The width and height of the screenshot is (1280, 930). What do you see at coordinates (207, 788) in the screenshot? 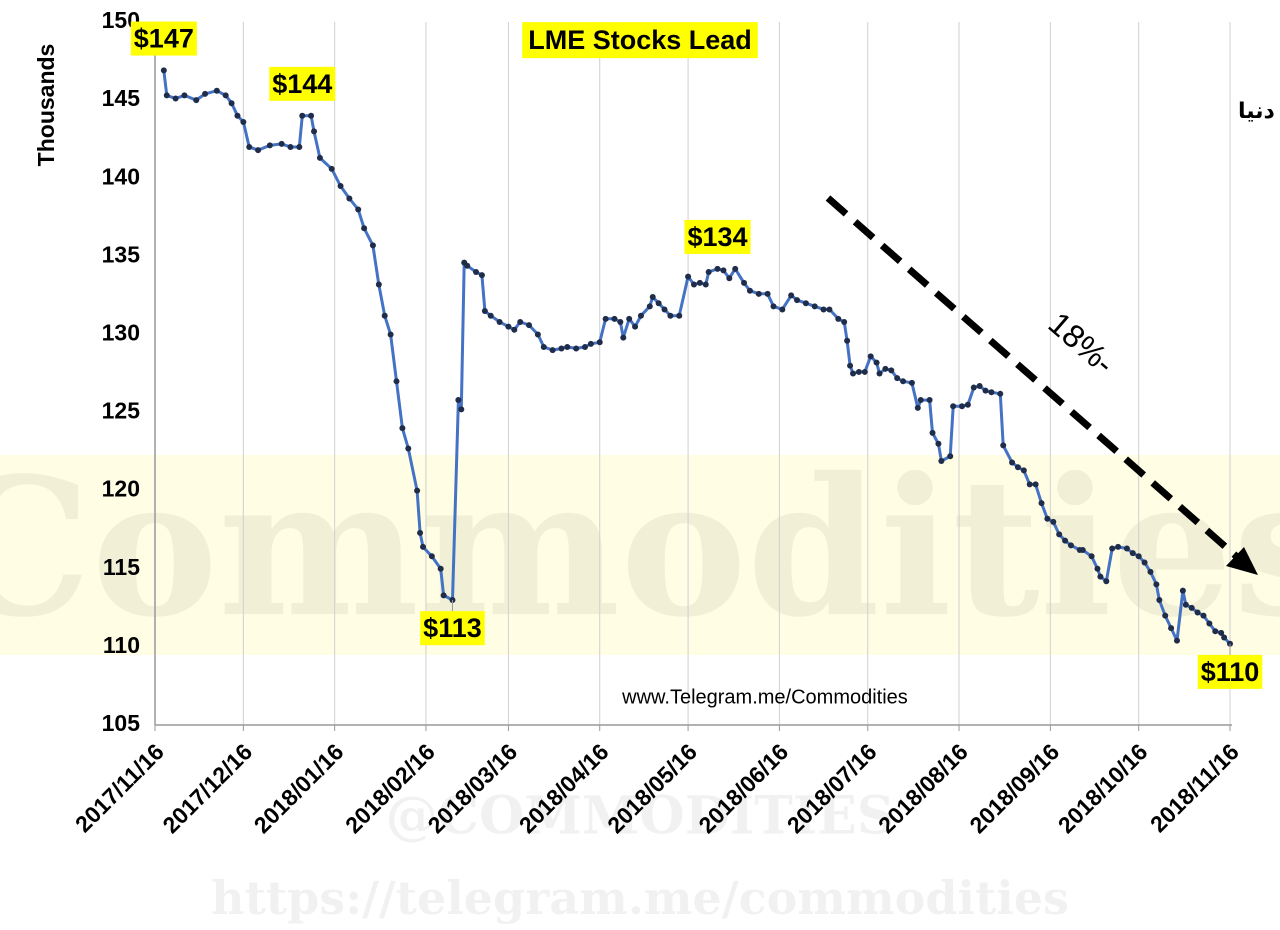
I see `x-tick-label: 2017/12/16` at bounding box center [207, 788].